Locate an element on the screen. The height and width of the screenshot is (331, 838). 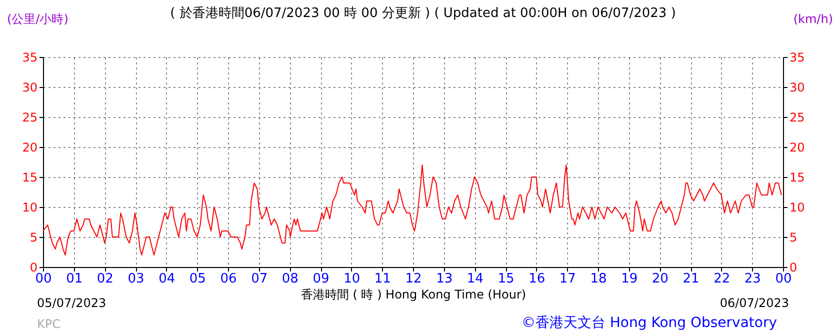
x-tick-label: 10 is located at coordinates (352, 279).